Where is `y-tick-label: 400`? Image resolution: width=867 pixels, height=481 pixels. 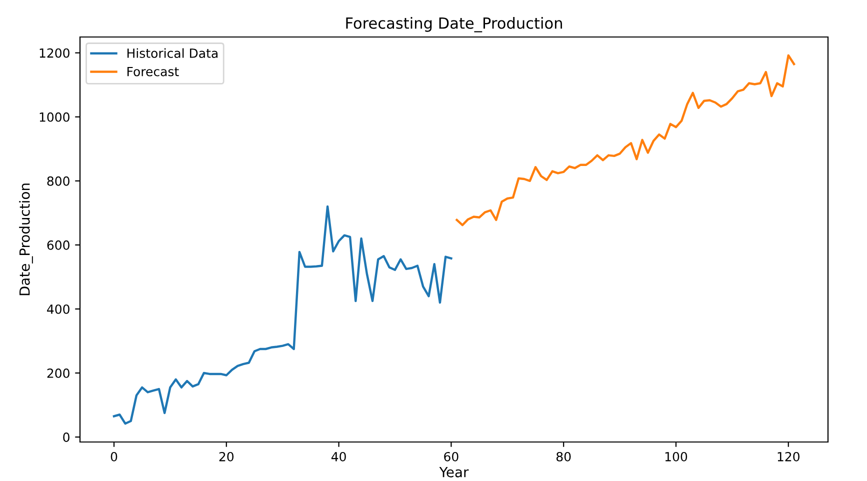
y-tick-label: 400 is located at coordinates (58, 309).